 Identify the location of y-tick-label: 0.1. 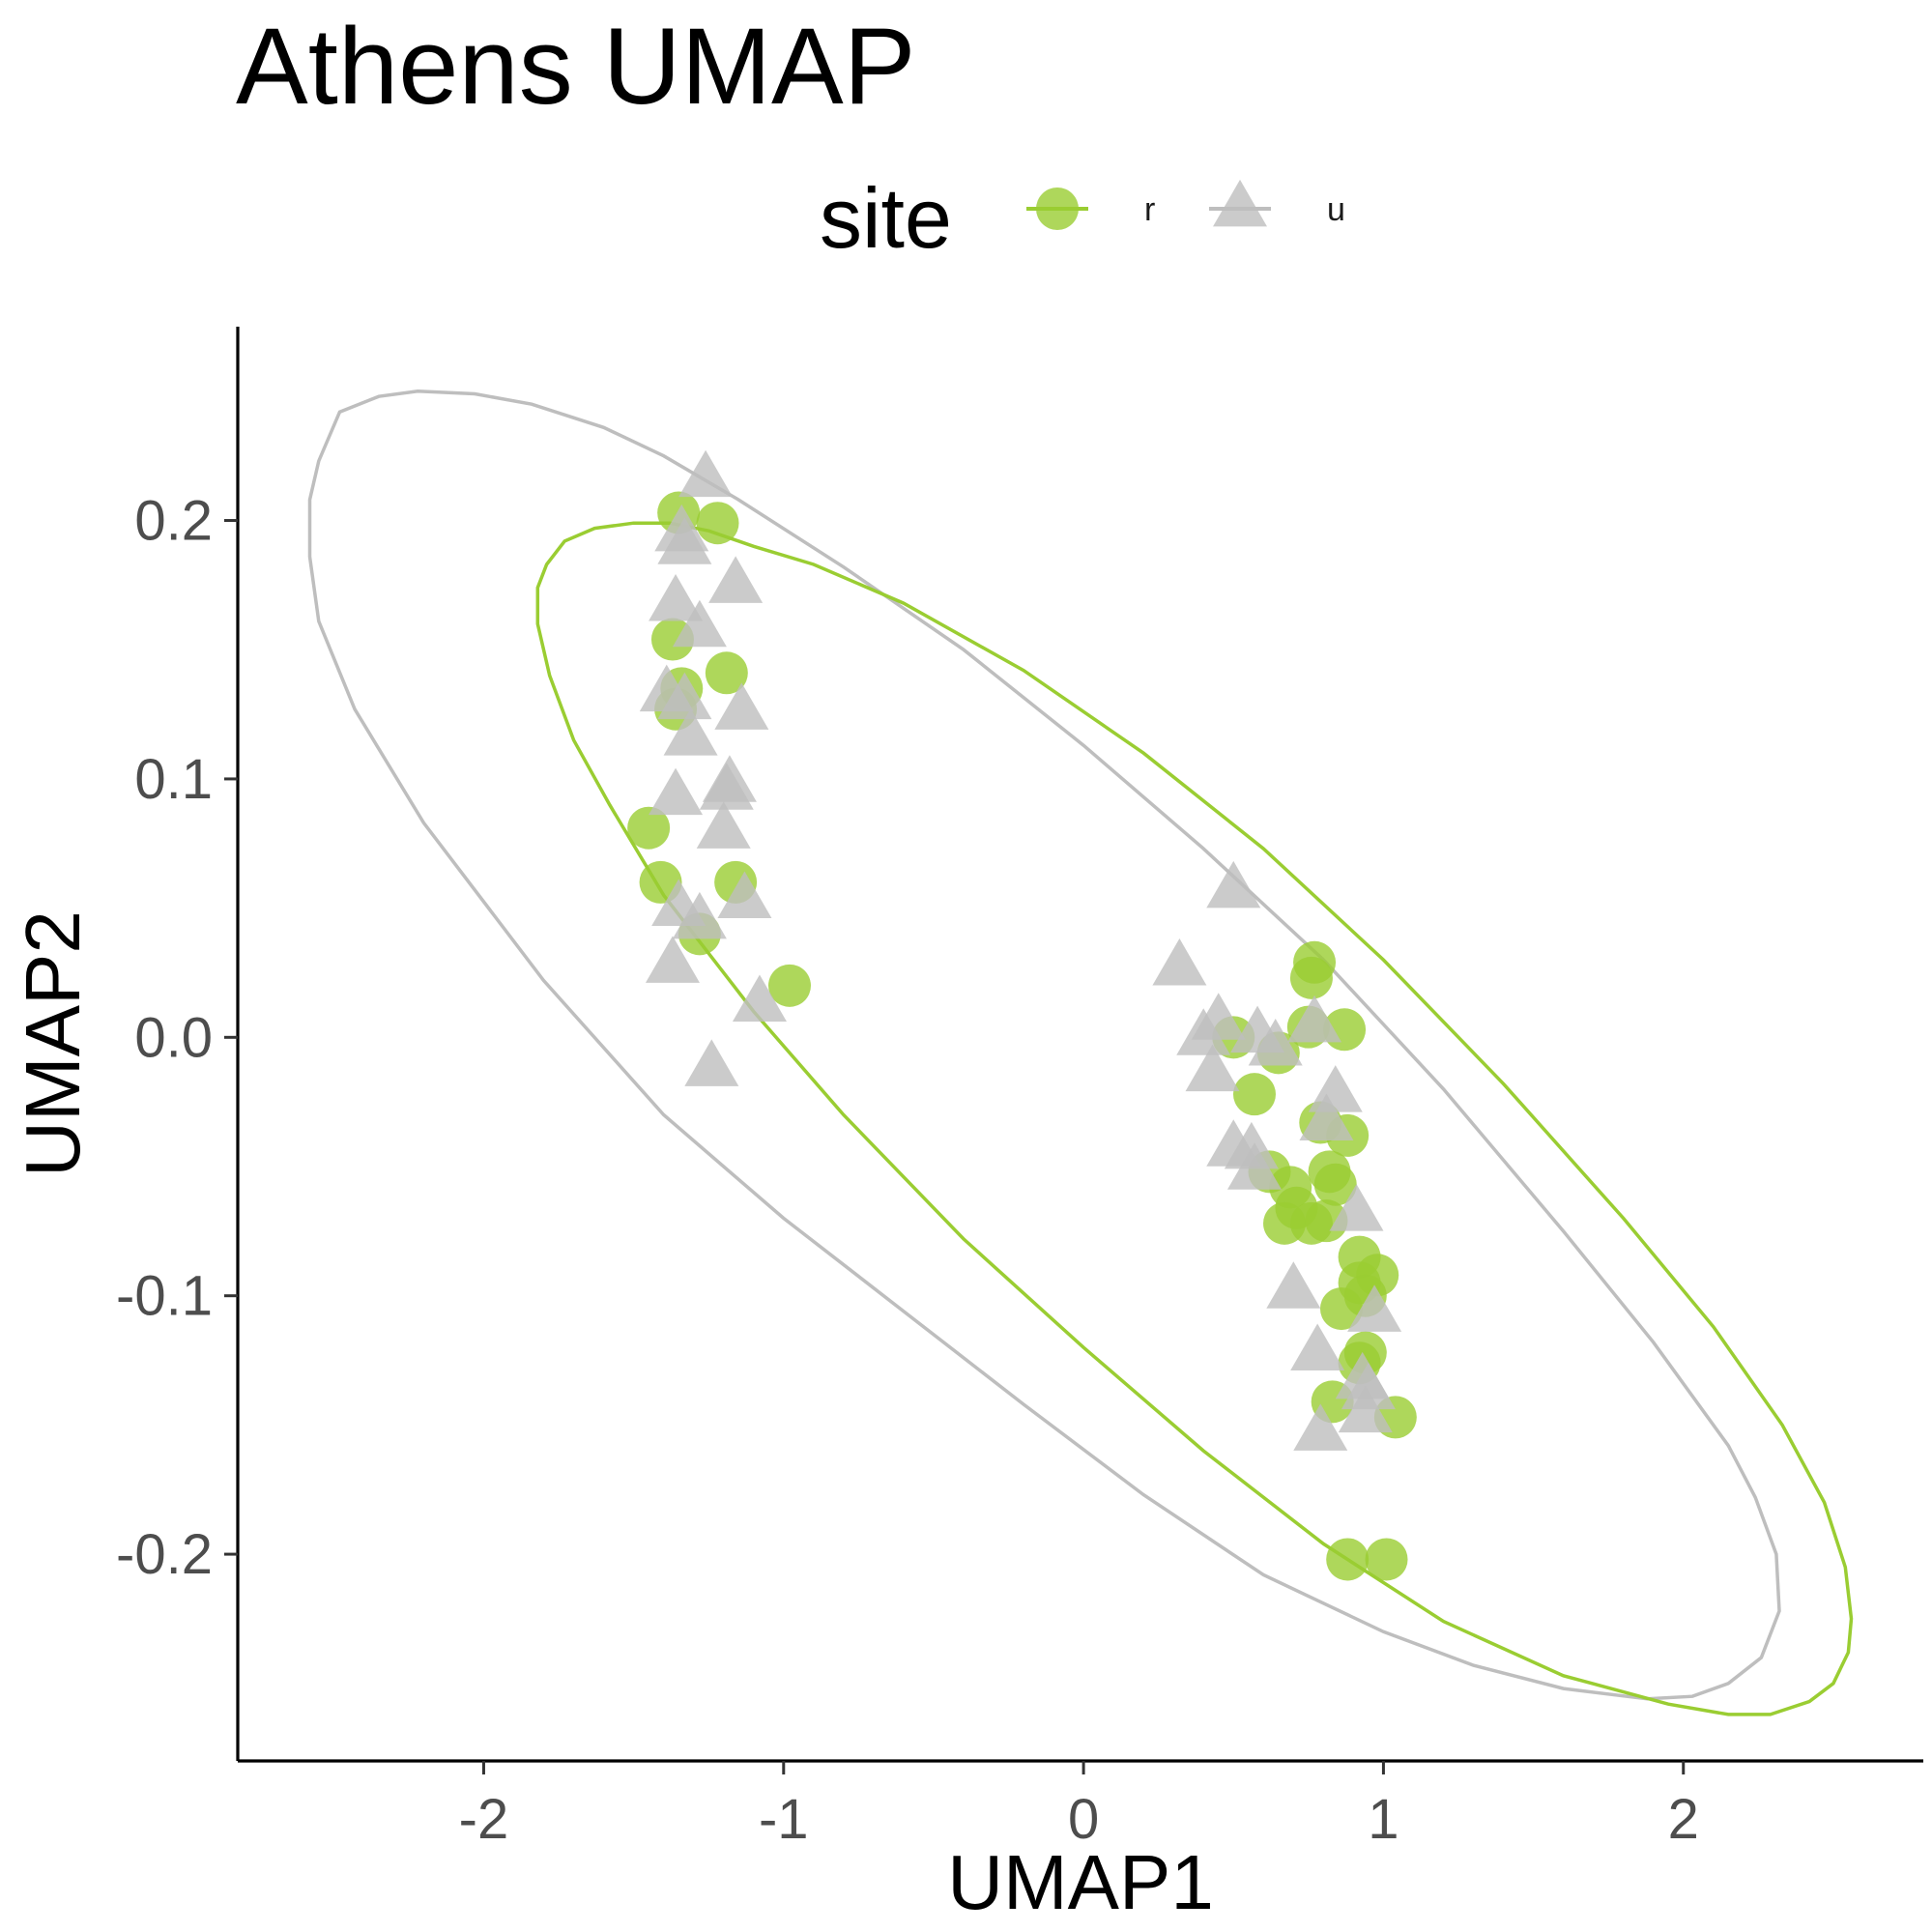
(173, 780).